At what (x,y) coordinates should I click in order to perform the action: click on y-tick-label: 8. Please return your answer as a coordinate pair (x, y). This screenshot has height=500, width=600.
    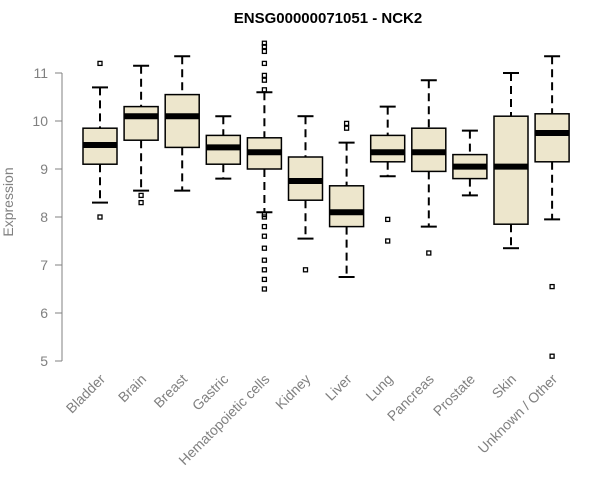
    Looking at the image, I should click on (44, 217).